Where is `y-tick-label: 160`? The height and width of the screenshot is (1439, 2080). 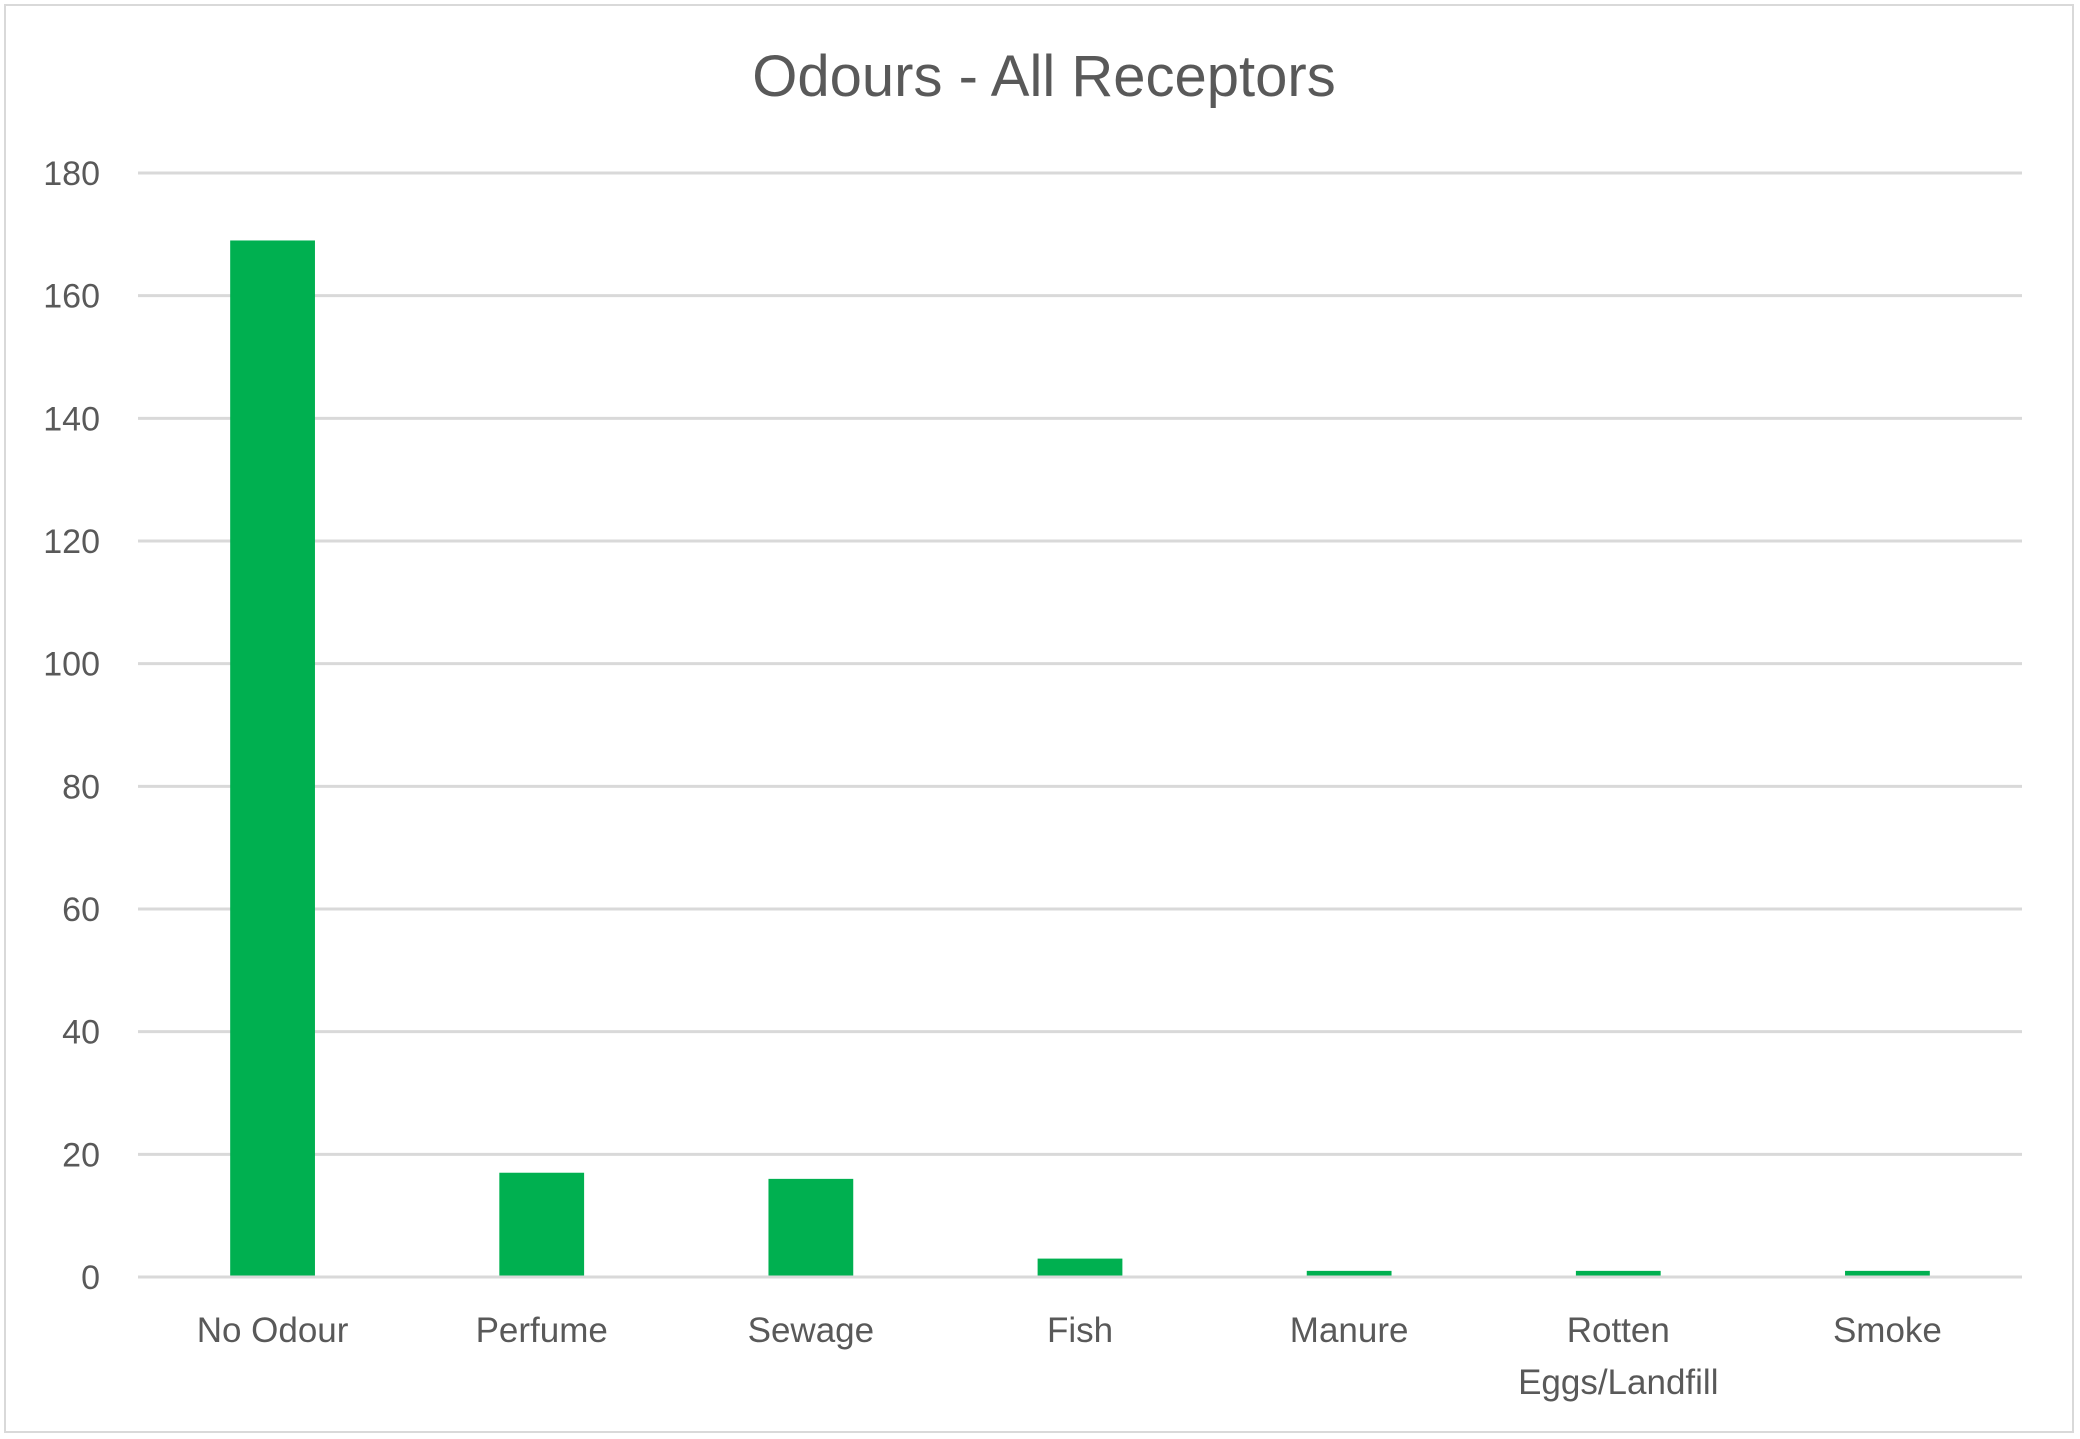 y-tick-label: 160 is located at coordinates (71, 297).